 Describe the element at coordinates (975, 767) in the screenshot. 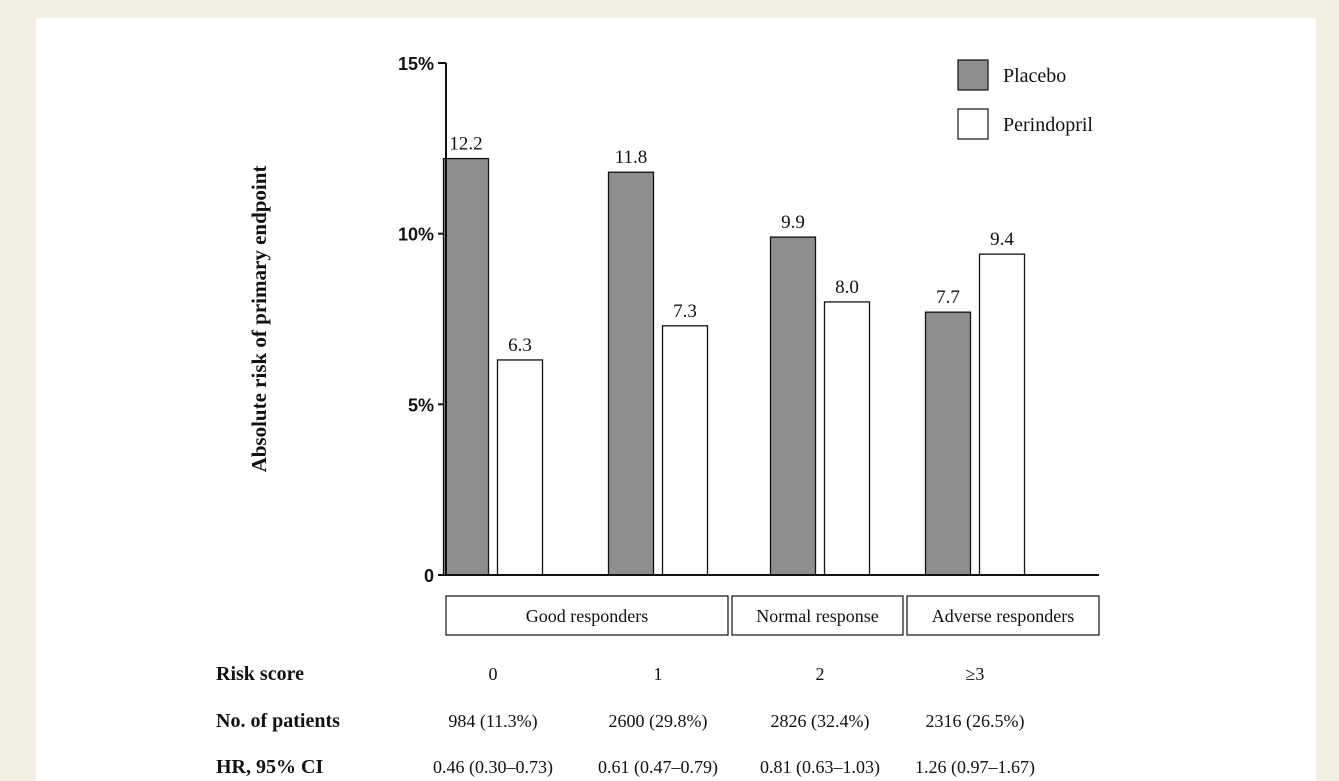

I see `table-cell-2-3: 1.26 (0.97–1.67)` at that location.